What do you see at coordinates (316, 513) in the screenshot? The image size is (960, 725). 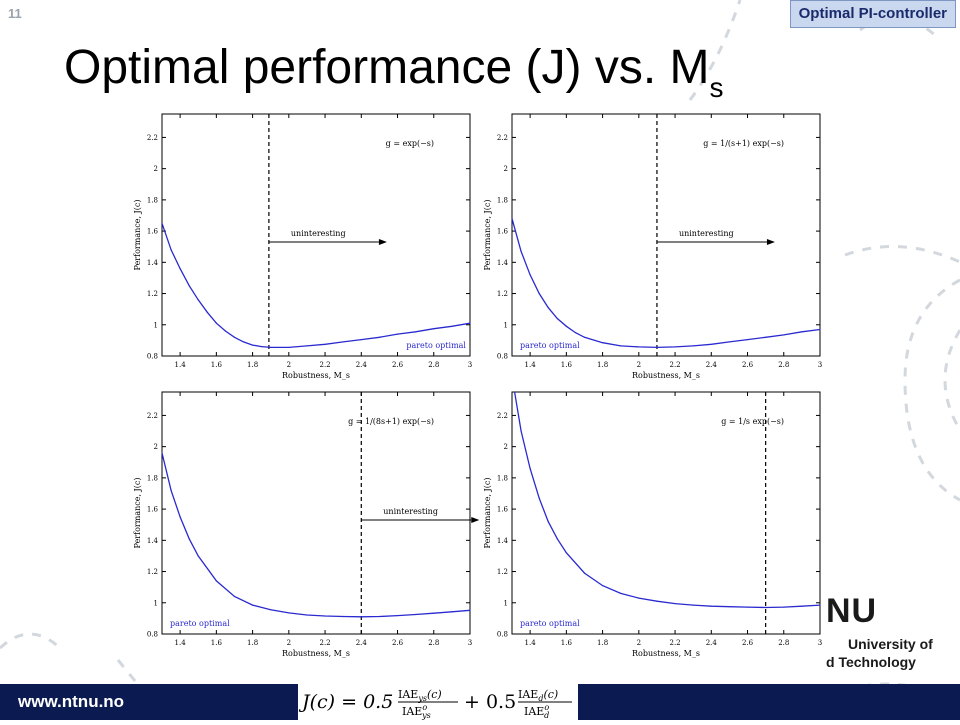 I see `plot-frame` at bounding box center [316, 513].